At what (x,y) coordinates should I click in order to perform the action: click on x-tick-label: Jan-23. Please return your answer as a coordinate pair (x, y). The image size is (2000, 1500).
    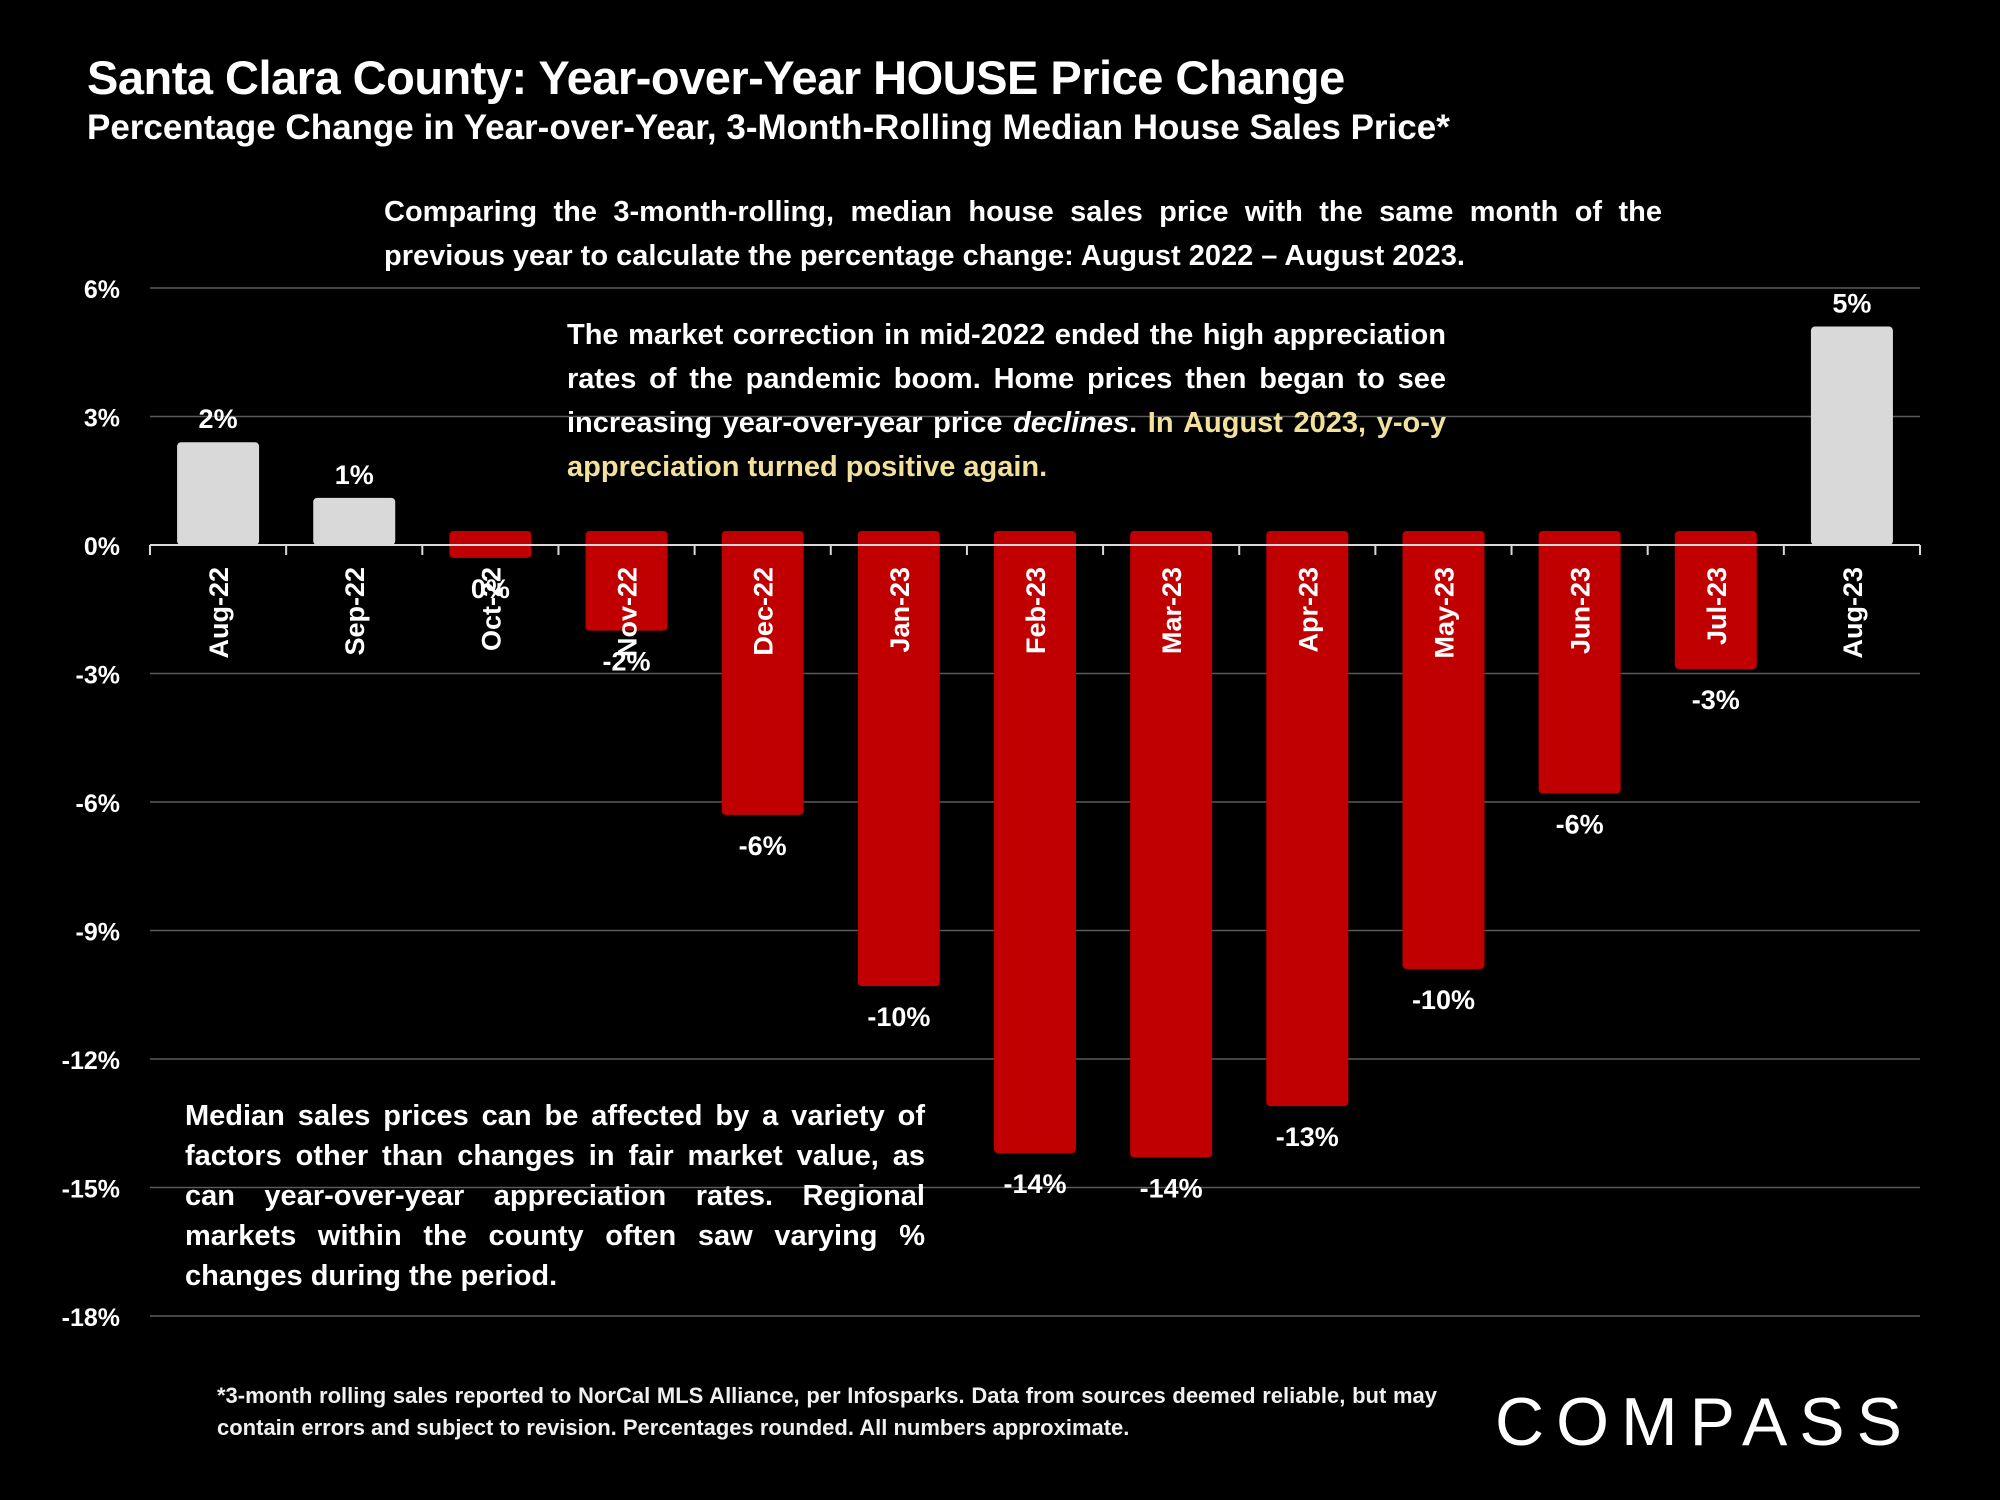
    Looking at the image, I should click on (900, 610).